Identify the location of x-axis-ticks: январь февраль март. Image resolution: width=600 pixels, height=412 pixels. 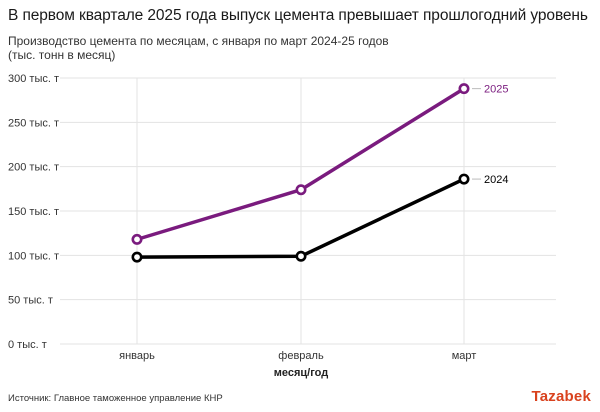
(297, 356).